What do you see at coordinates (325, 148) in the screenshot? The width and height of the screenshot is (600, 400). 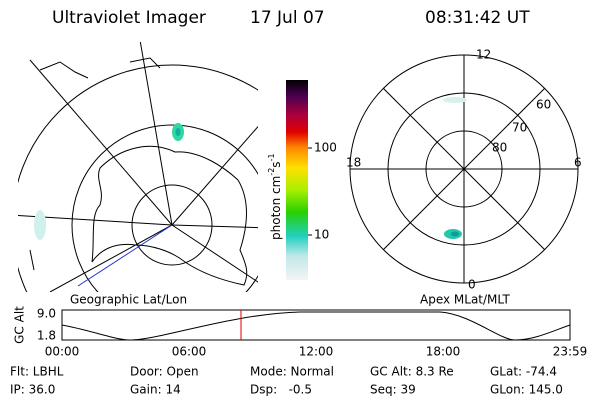 I see `colorbar-tick: 100` at bounding box center [325, 148].